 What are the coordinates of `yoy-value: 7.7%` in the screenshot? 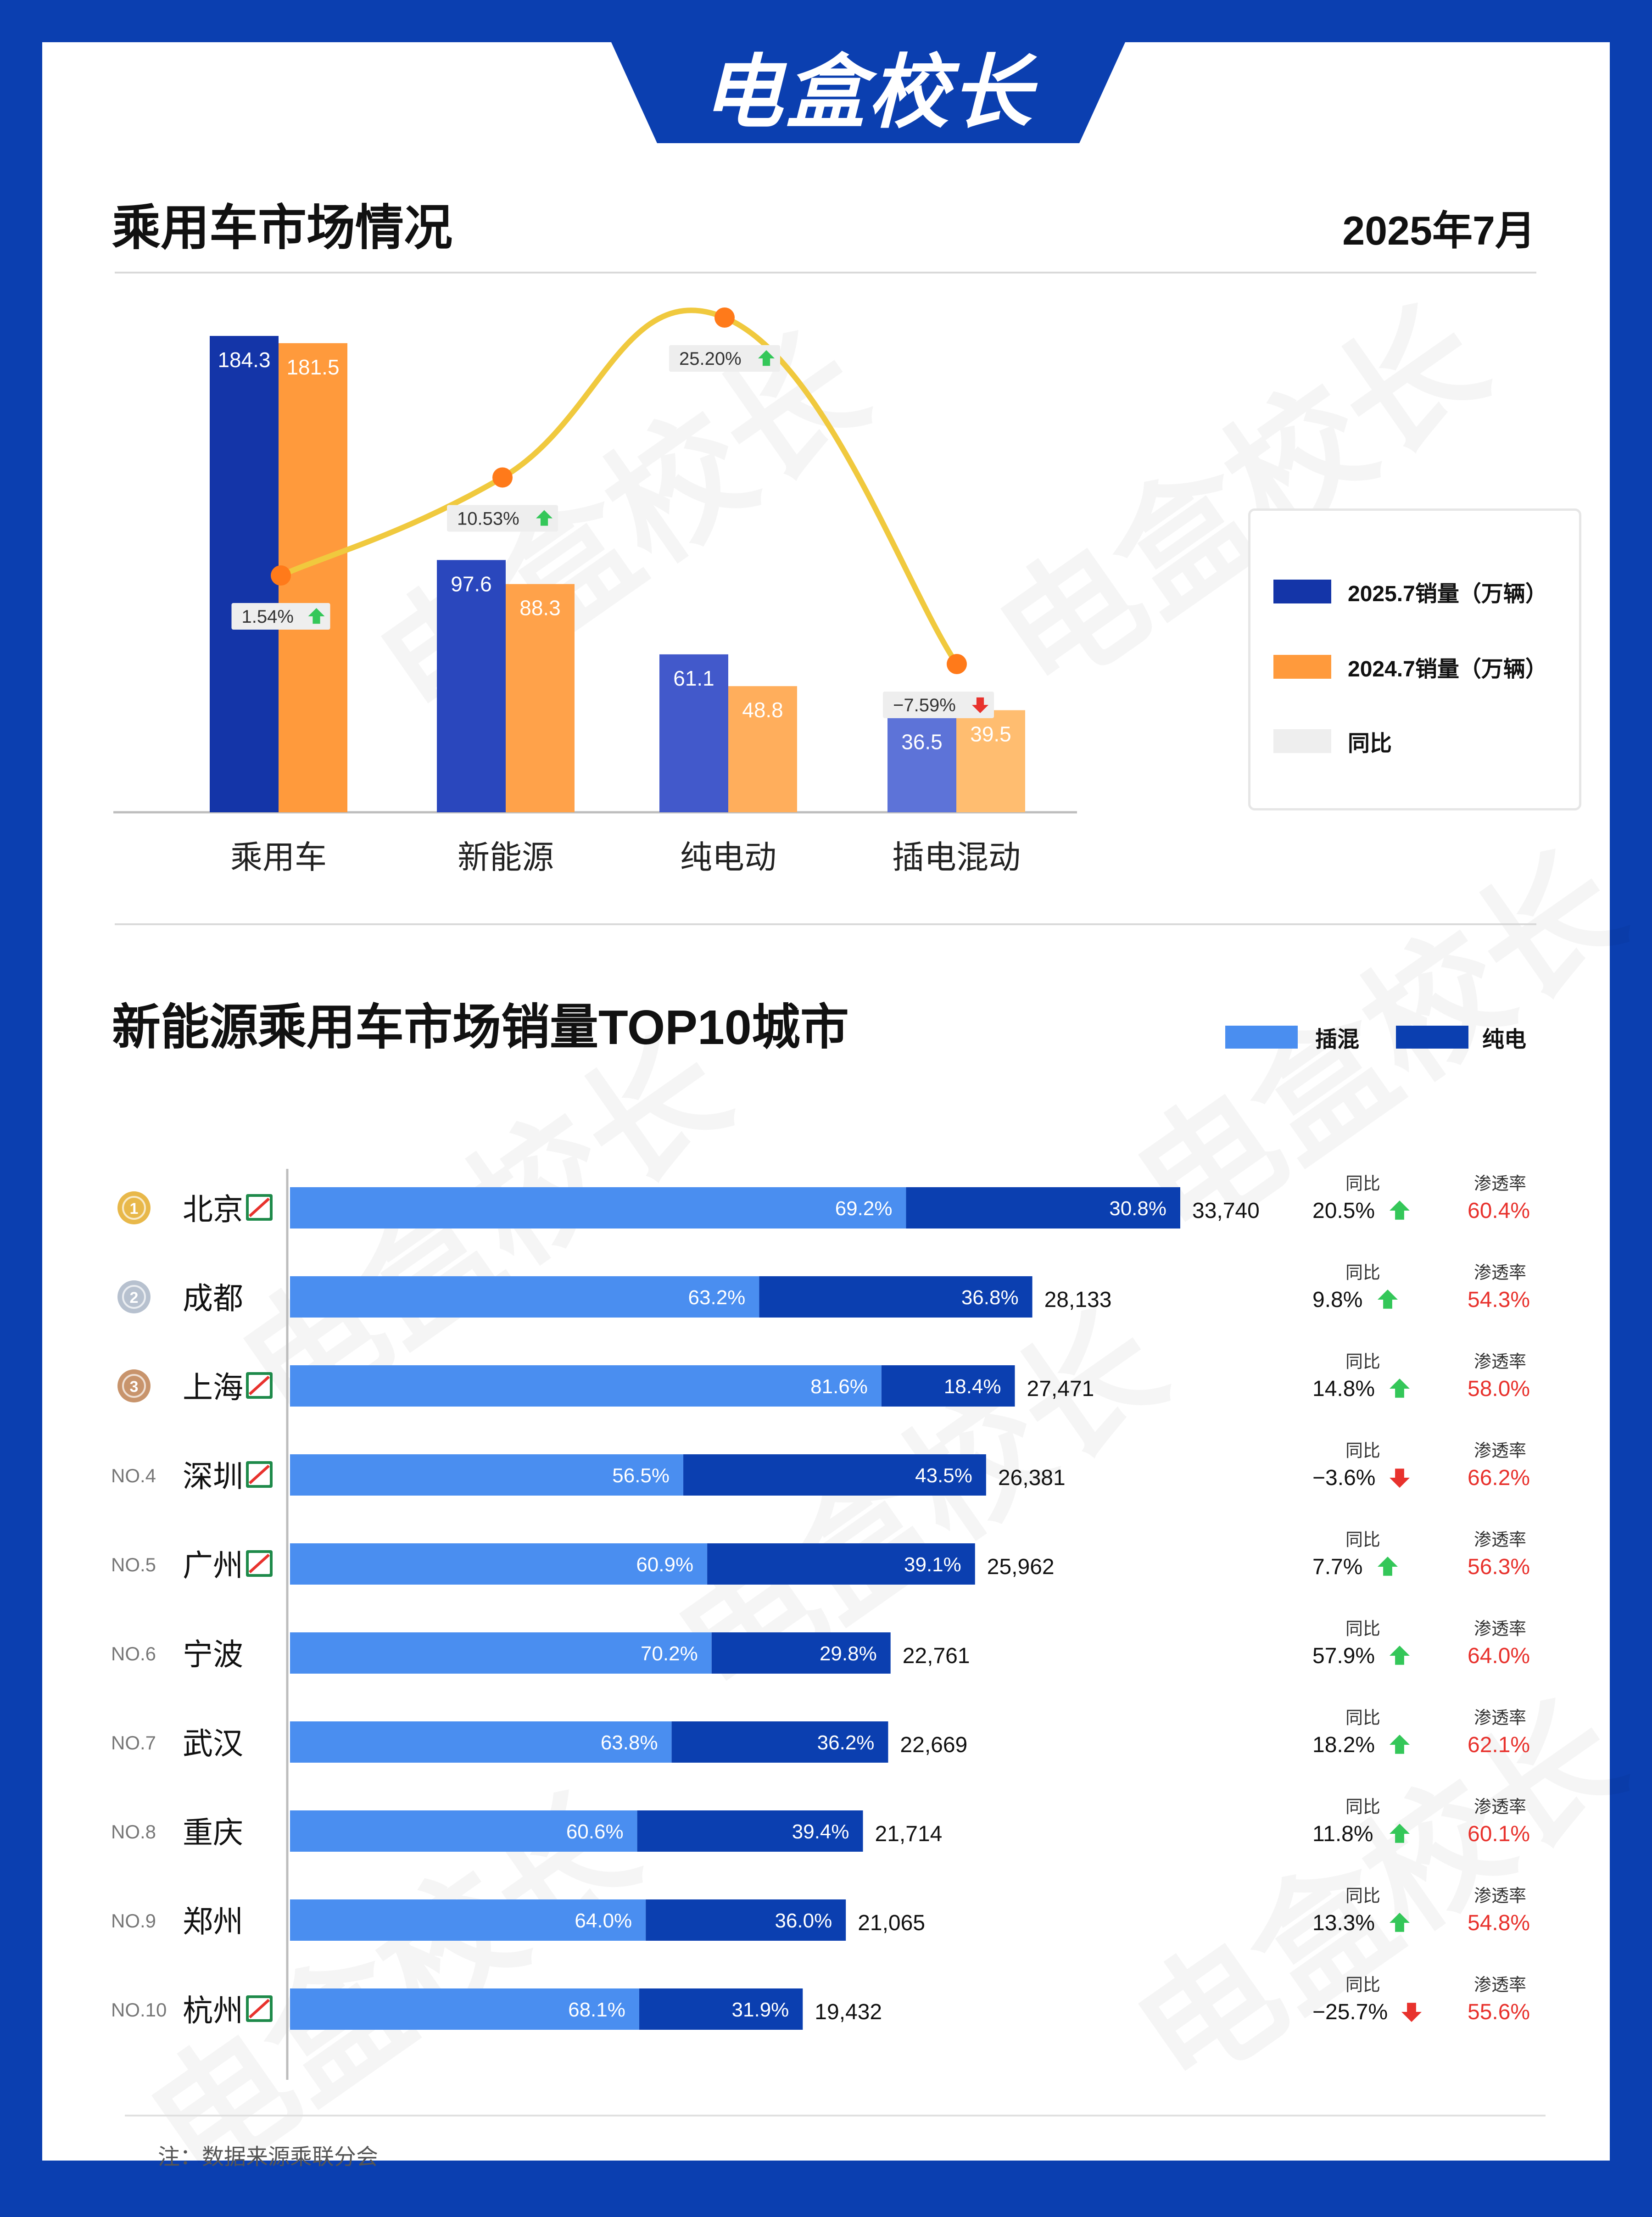 It's located at (1337, 1567).